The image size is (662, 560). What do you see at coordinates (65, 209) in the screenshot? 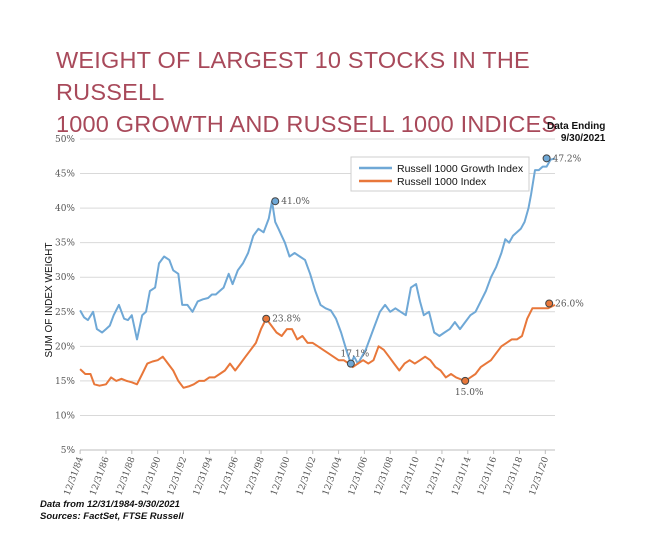
I see `y-tick-label: 40%` at bounding box center [65, 209].